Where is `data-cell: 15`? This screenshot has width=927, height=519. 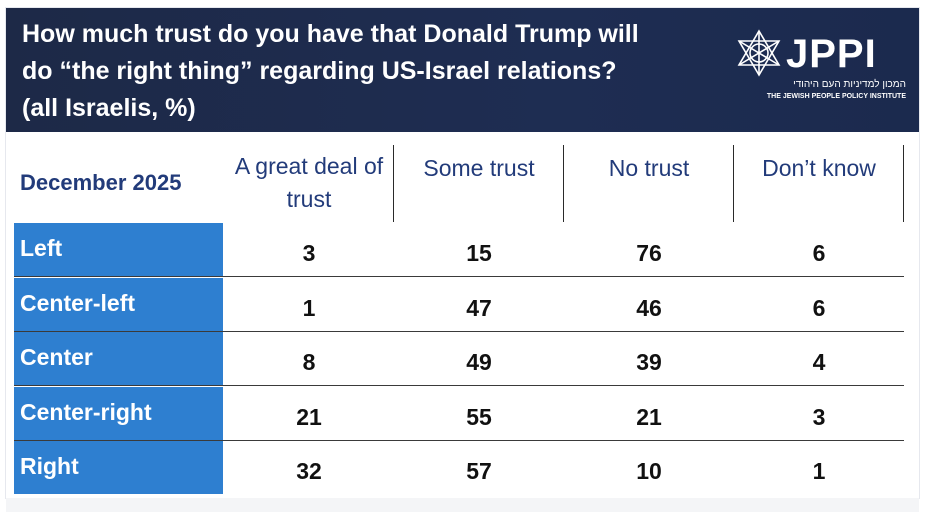
data-cell: 15 is located at coordinates (479, 253).